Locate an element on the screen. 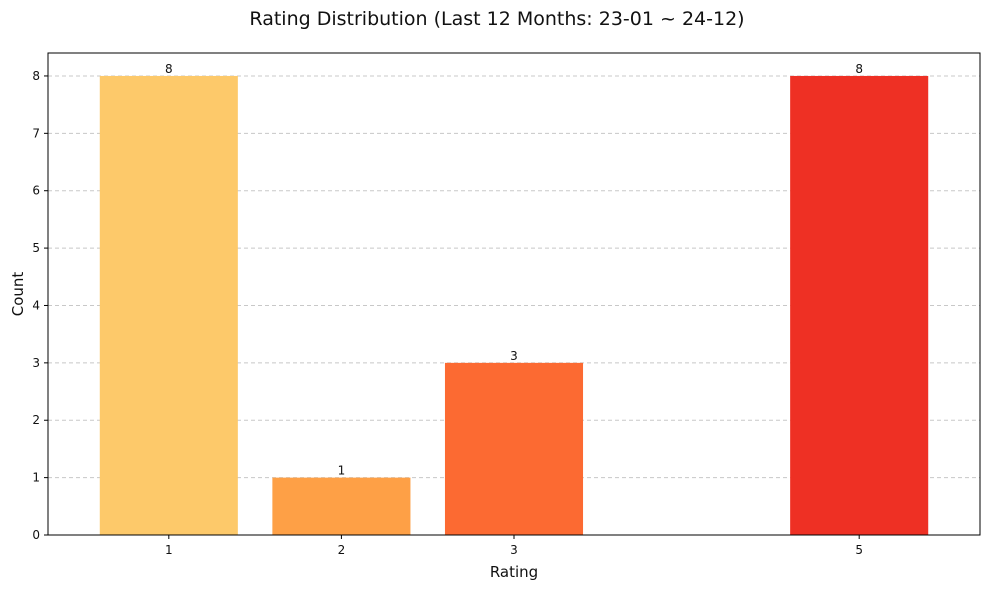 This screenshot has height=590, width=989. y-tick-label: 8 is located at coordinates (36, 76).